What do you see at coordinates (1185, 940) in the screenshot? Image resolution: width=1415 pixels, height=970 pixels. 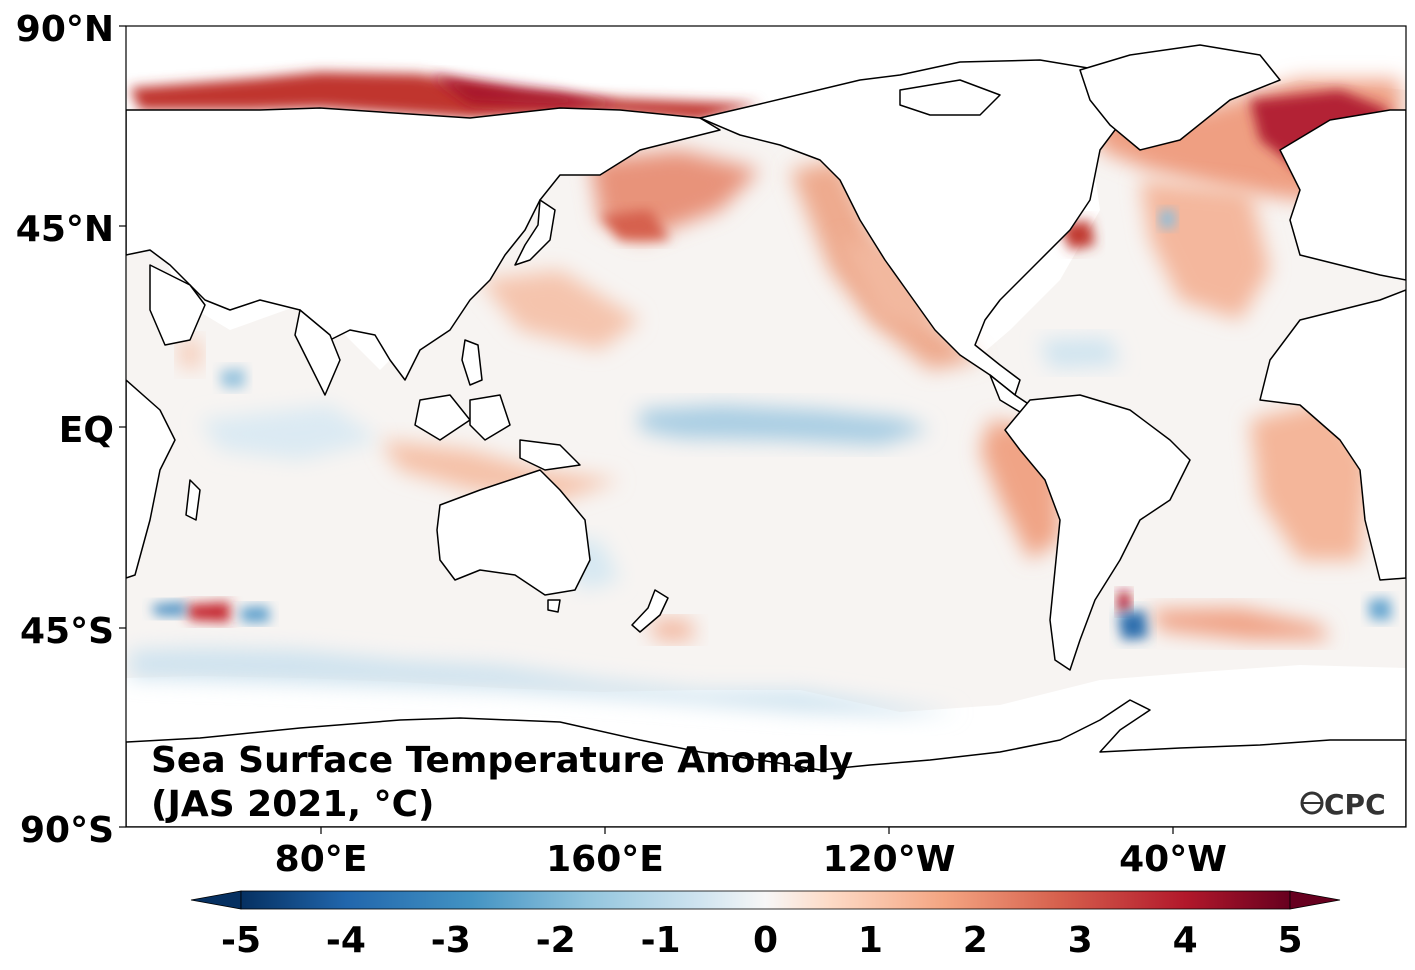 I see `colorbar-tick-label: 4` at bounding box center [1185, 940].